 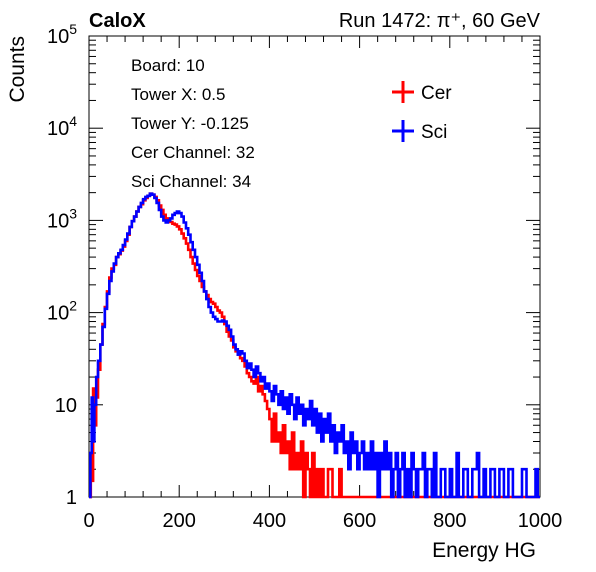 I want to click on y-axis-title: Counts, so click(x=17, y=69).